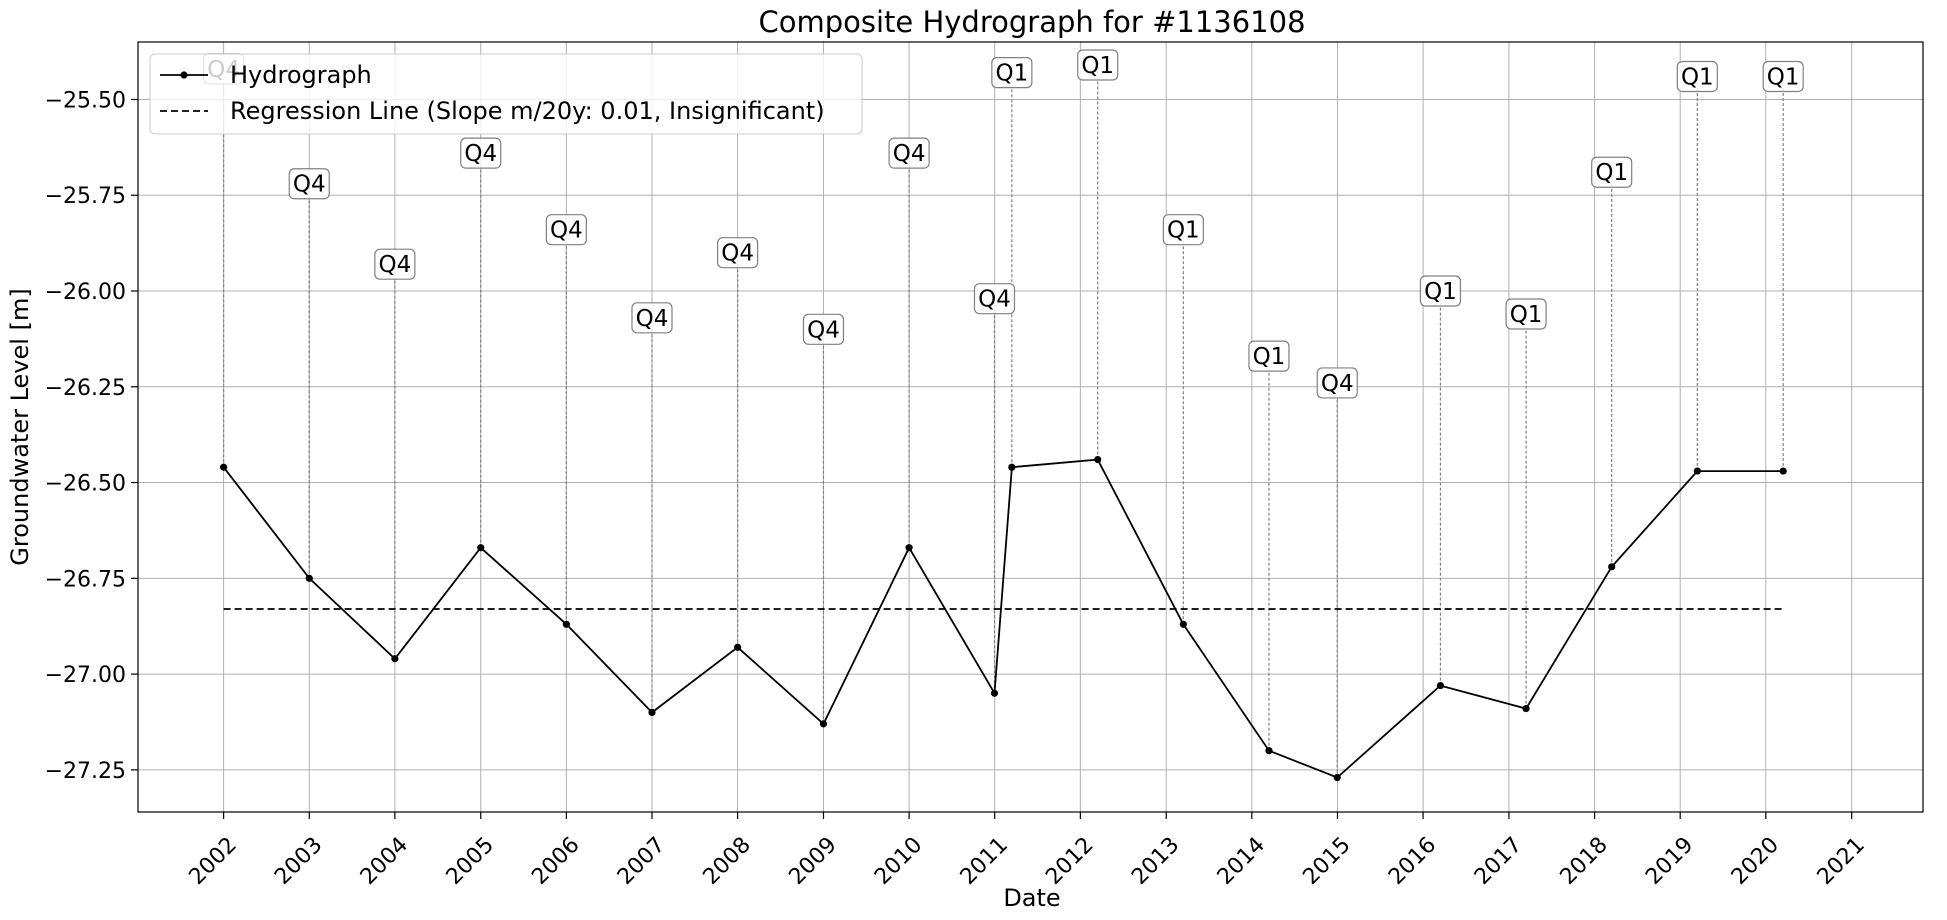 Image resolution: width=1947 pixels, height=920 pixels. I want to click on x-tick-label: 2012, so click(1069, 861).